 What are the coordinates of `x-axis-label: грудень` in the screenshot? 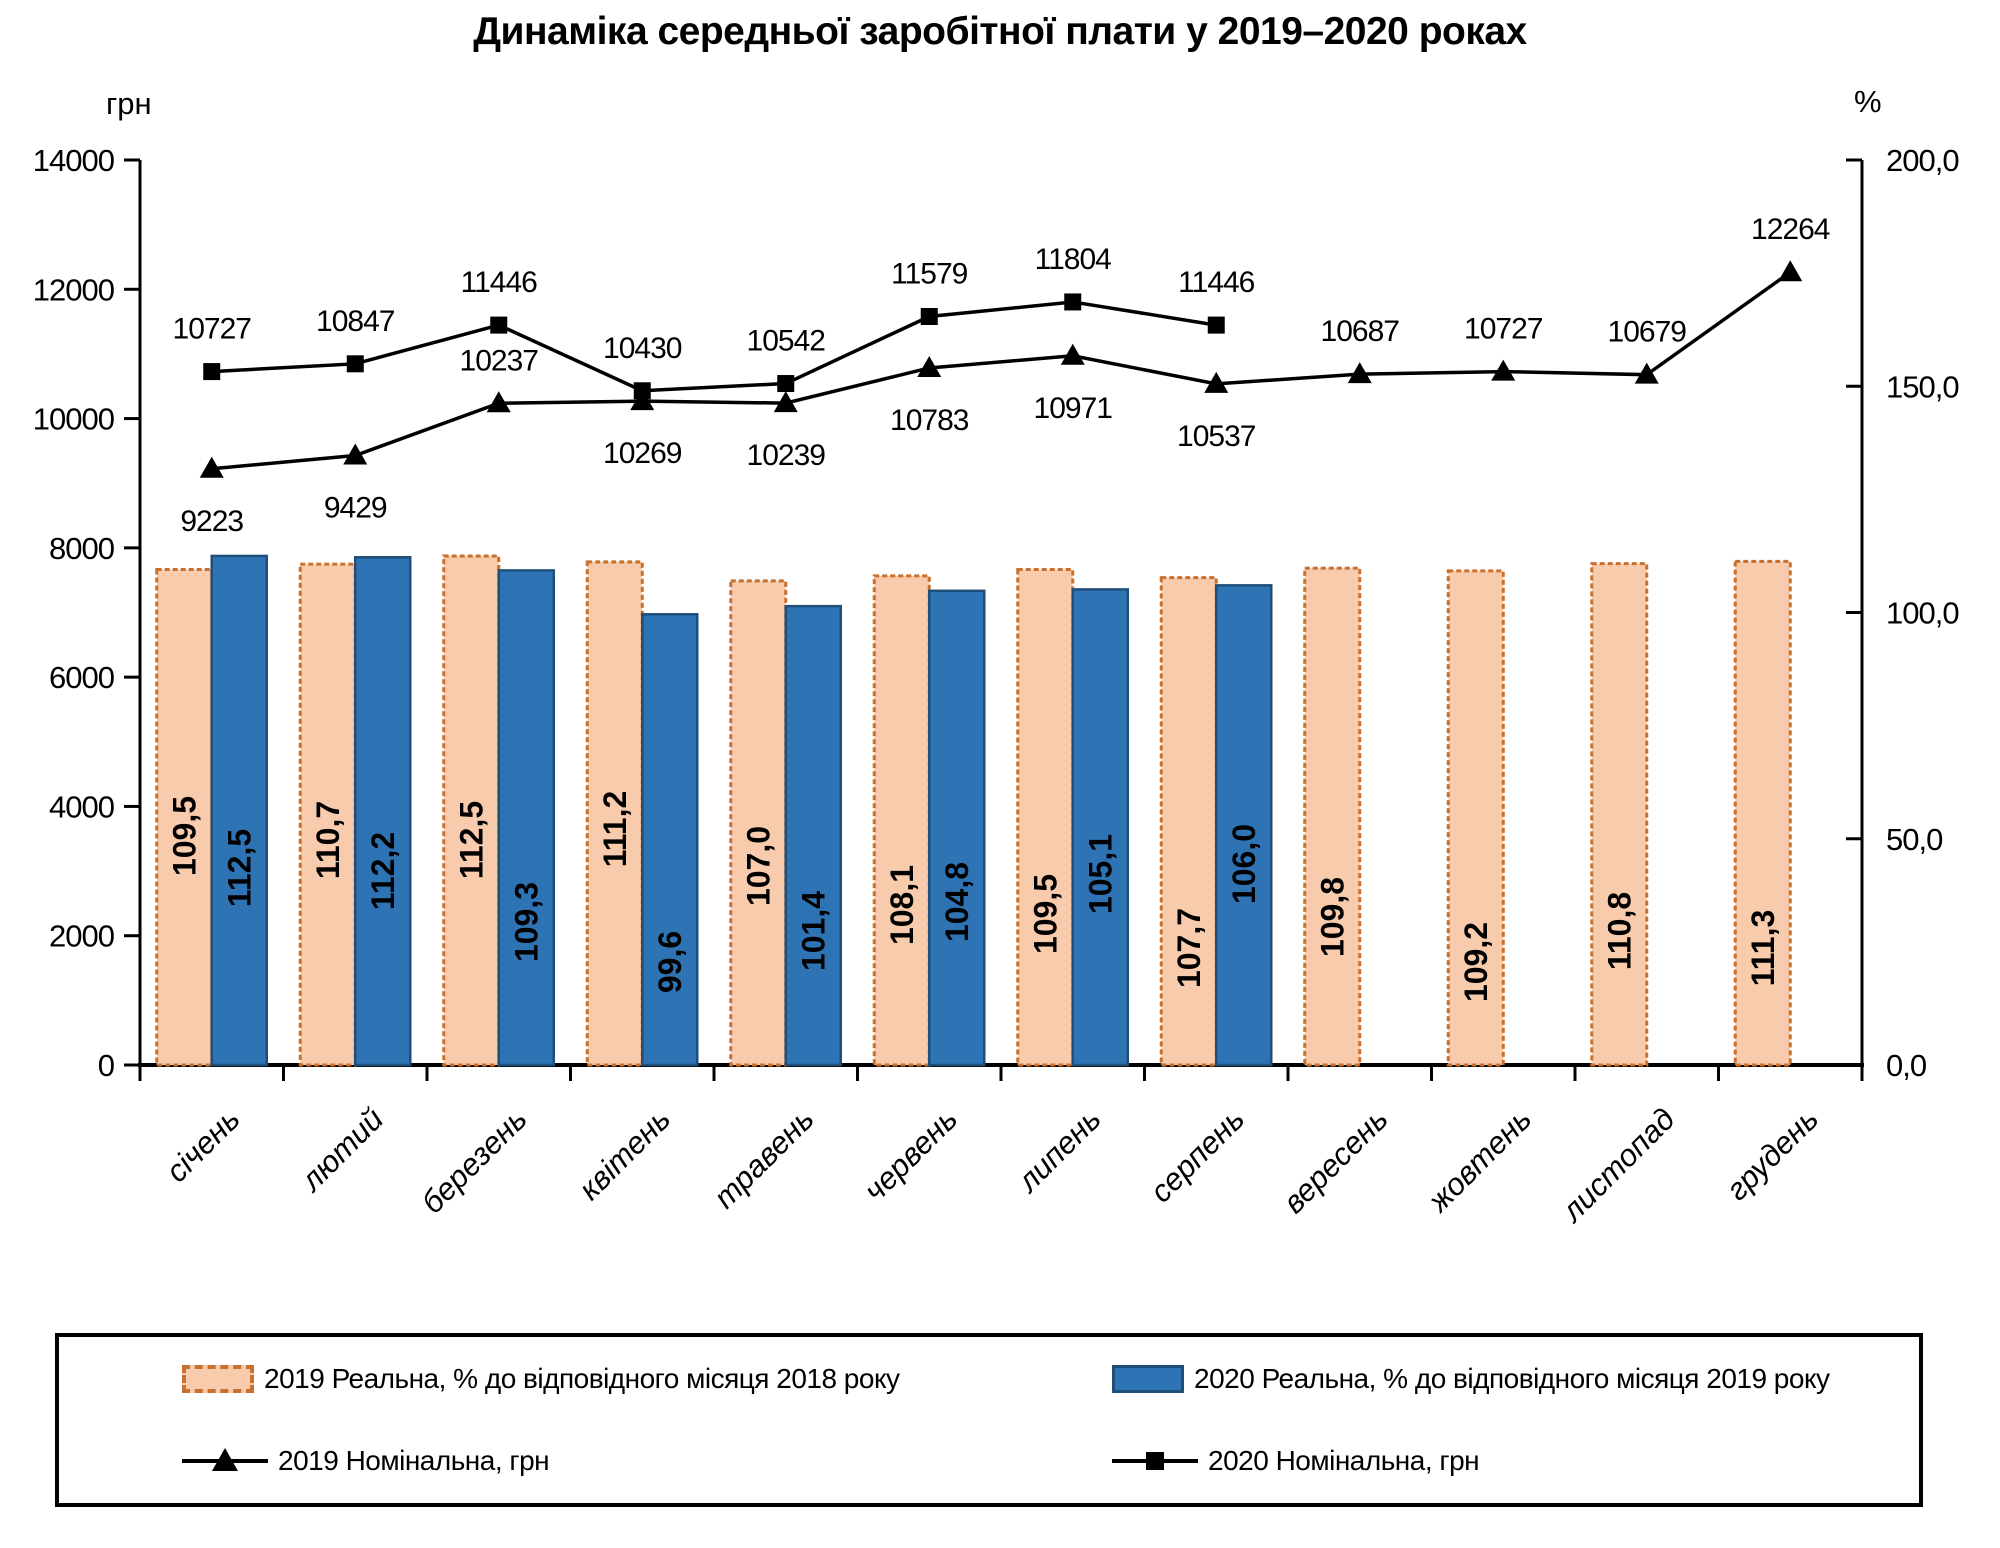 It's located at (1772, 1154).